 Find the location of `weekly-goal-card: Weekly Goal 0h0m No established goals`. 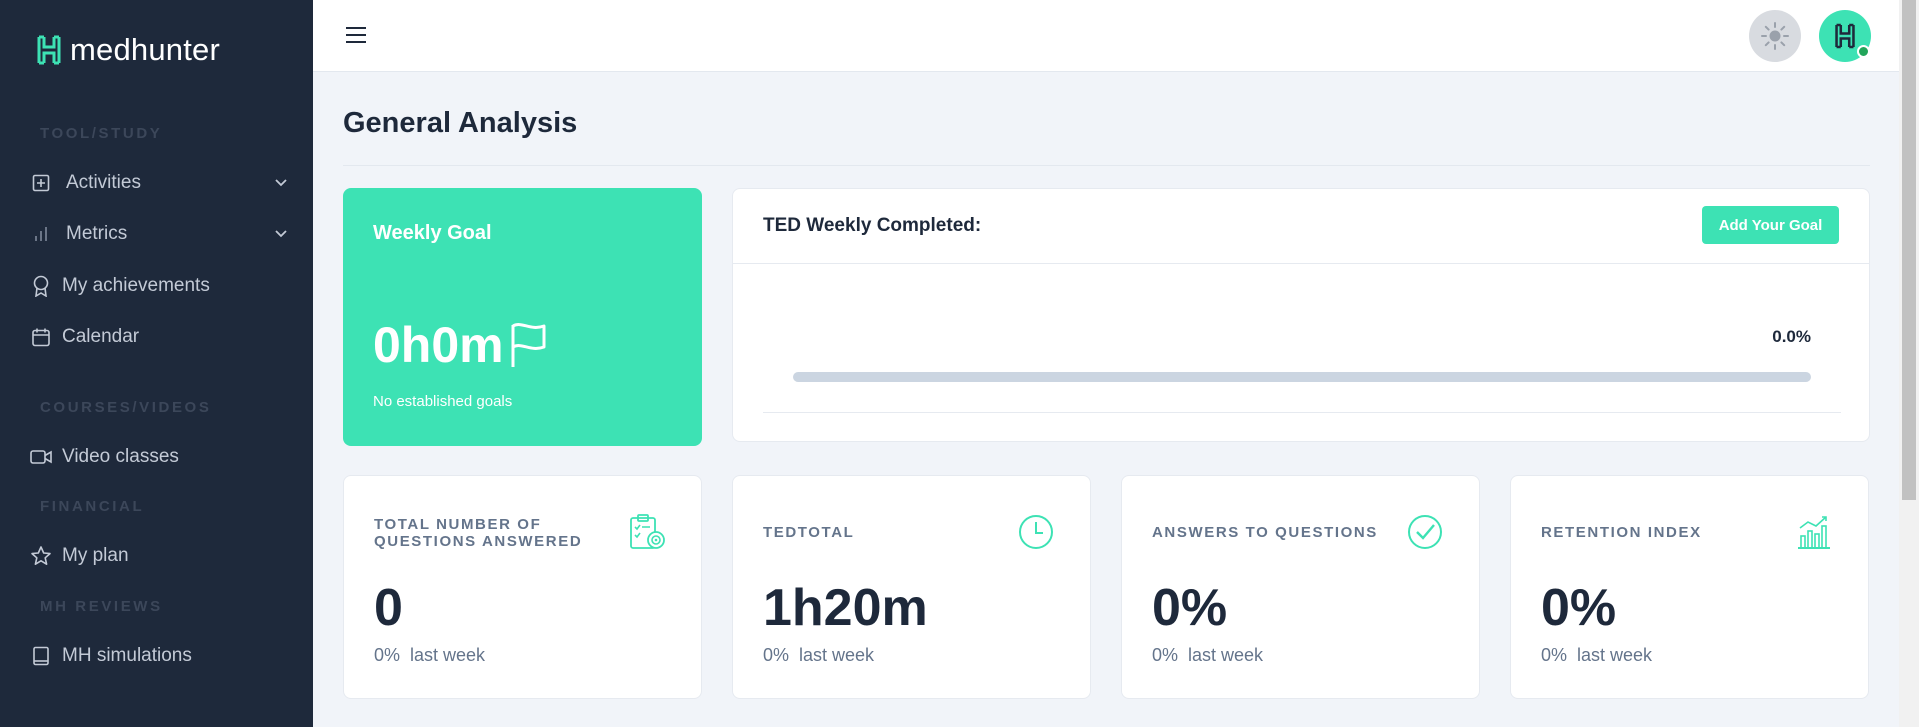

weekly-goal-card: Weekly Goal 0h0m No established goals is located at coordinates (522, 317).